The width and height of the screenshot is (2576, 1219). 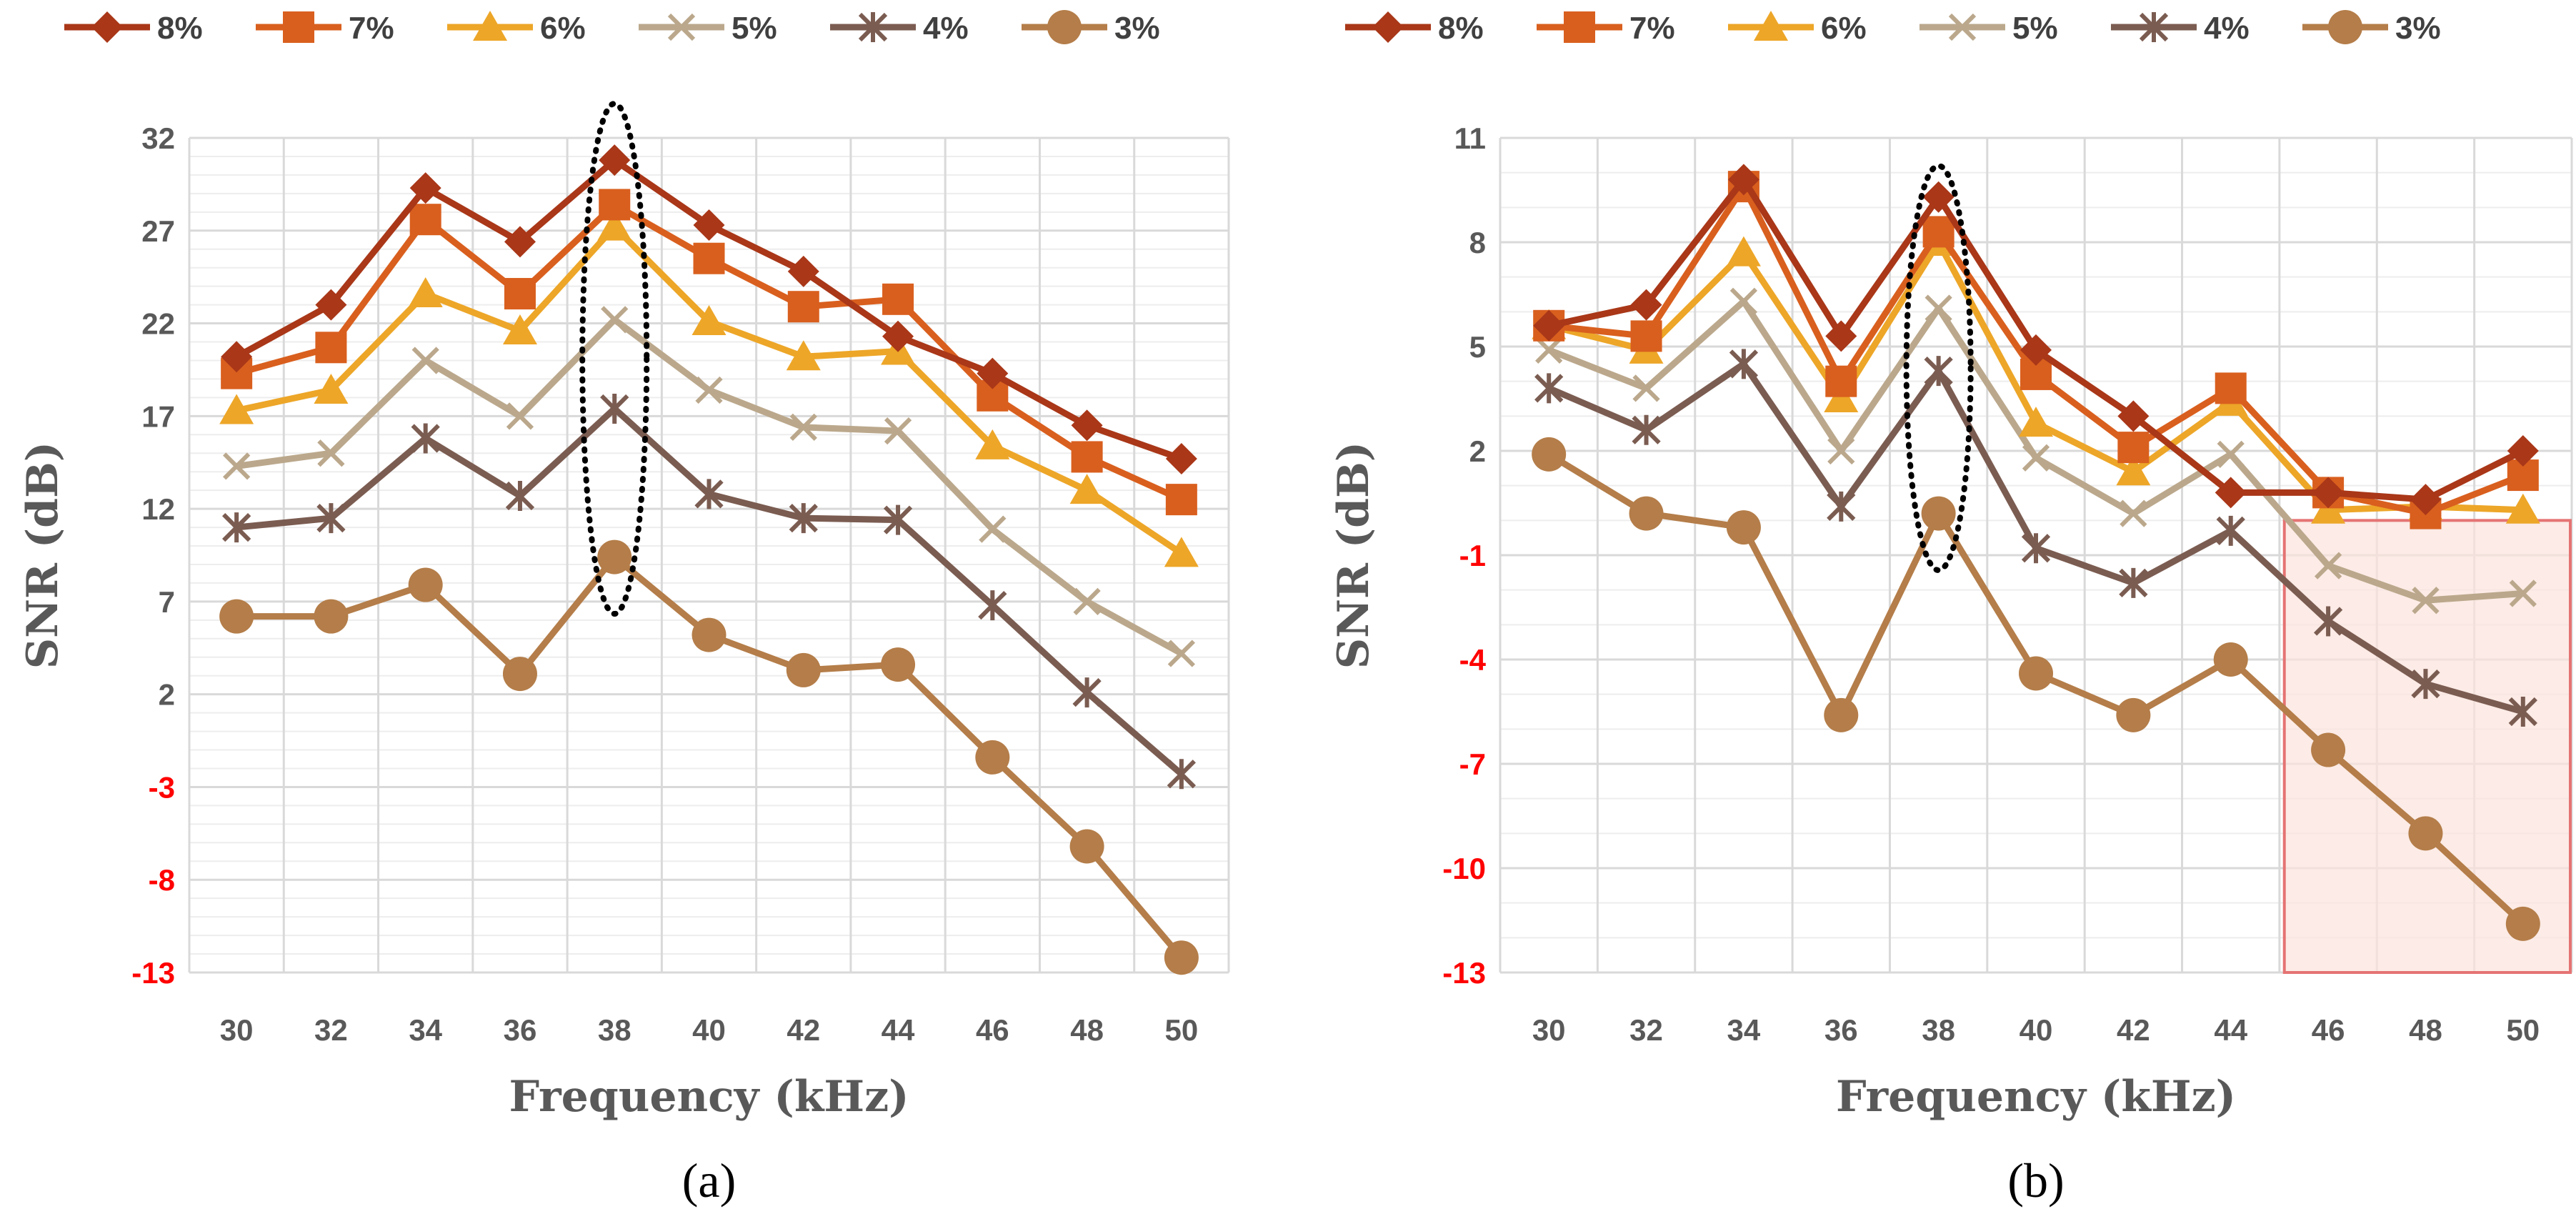 What do you see at coordinates (520, 1030) in the screenshot?
I see `x-tick-label: 36` at bounding box center [520, 1030].